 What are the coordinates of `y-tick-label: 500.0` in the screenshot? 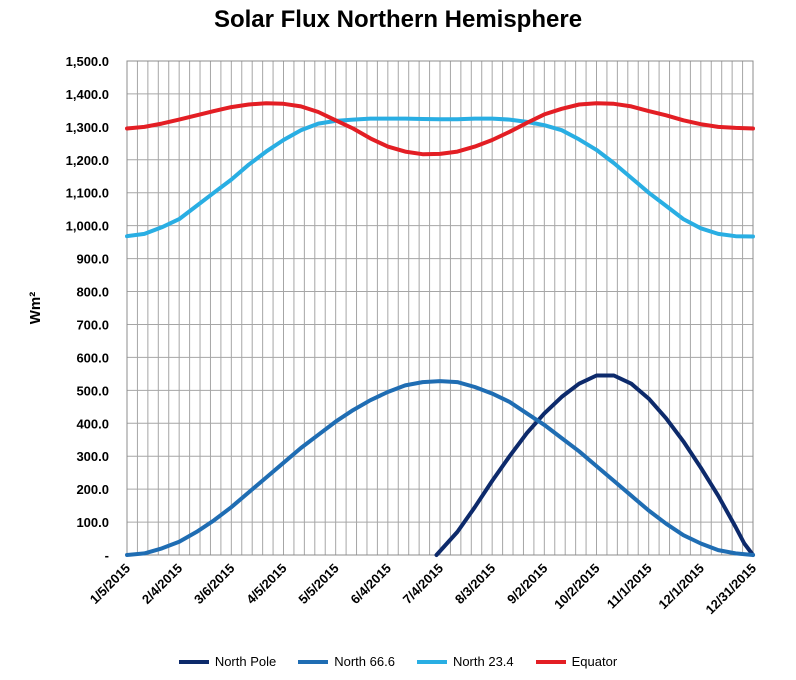 It's located at (92, 390).